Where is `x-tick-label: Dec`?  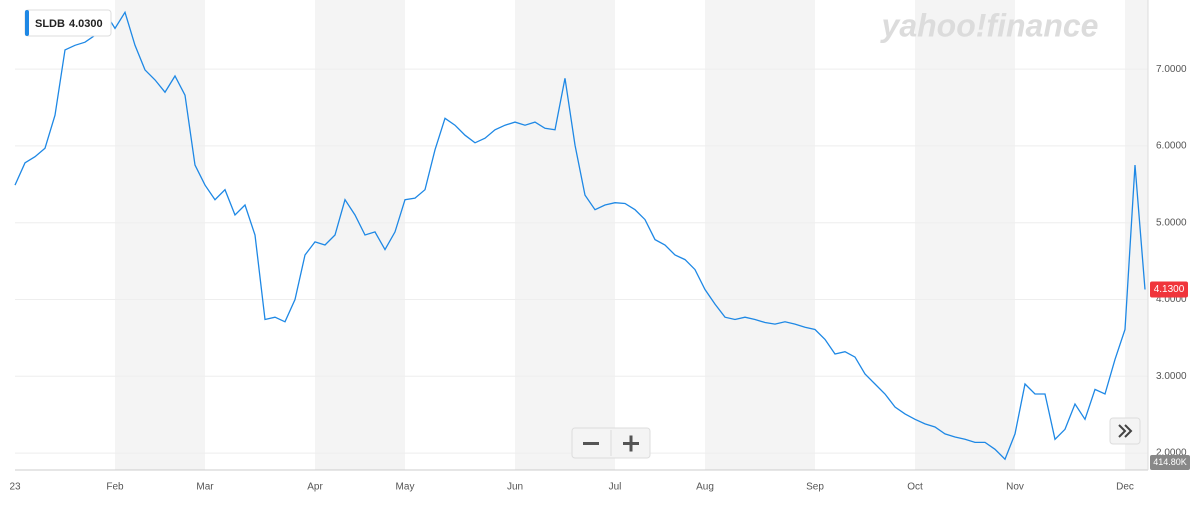
x-tick-label: Dec is located at coordinates (1125, 487).